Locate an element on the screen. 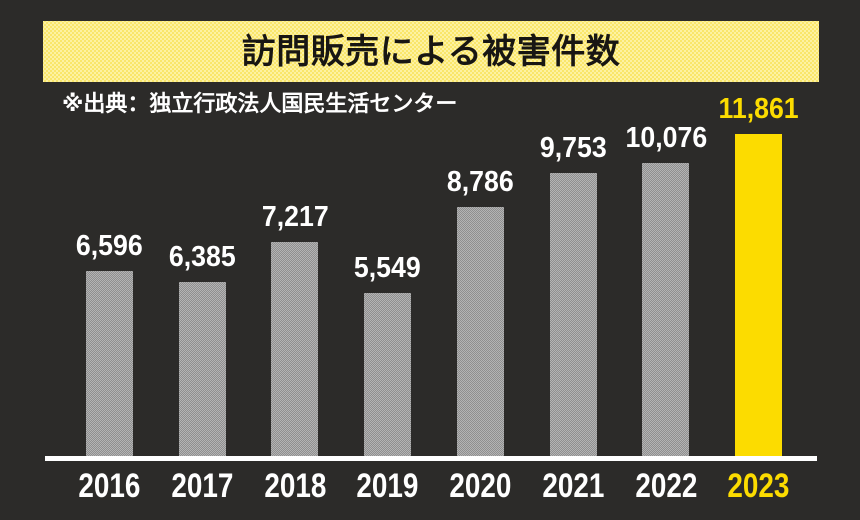  bar-column: 7,217 is located at coordinates (295, 329).